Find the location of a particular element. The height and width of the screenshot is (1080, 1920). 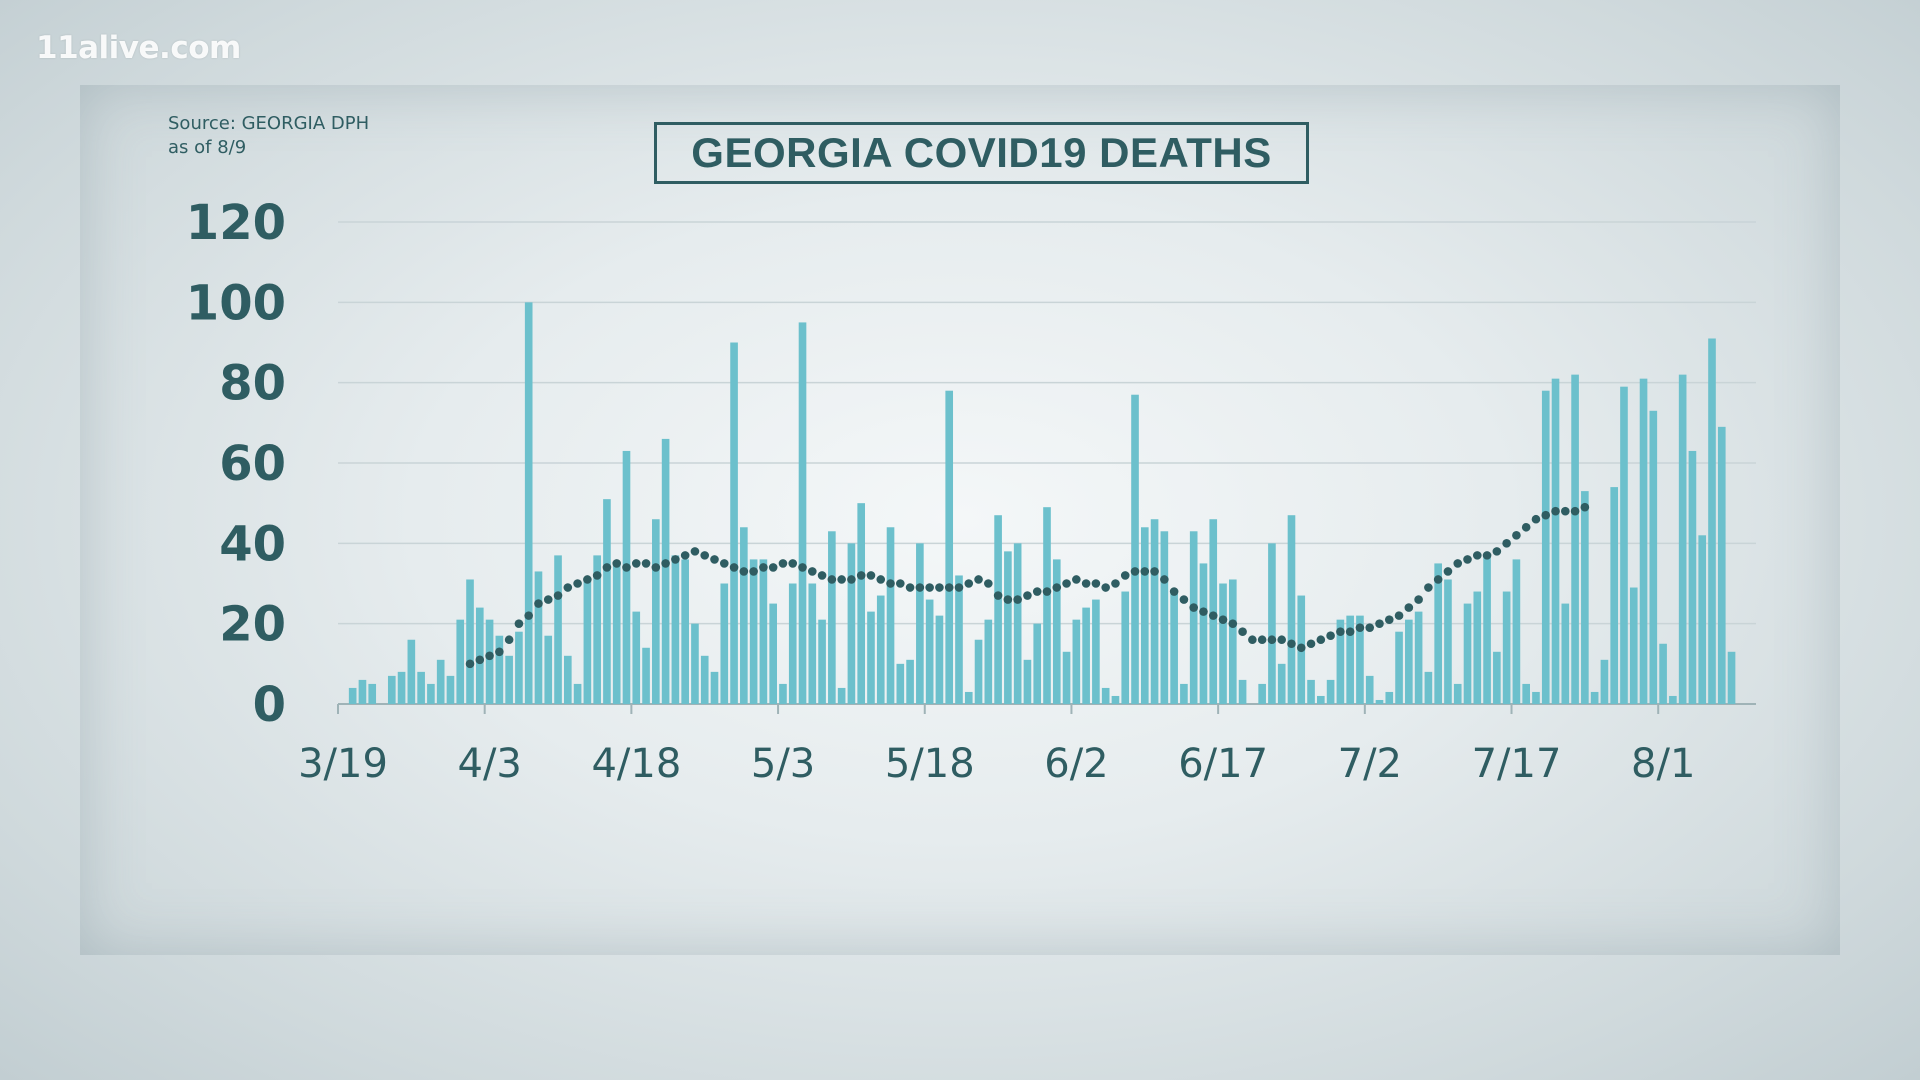

y-tick-label: 80 is located at coordinates (252, 384).